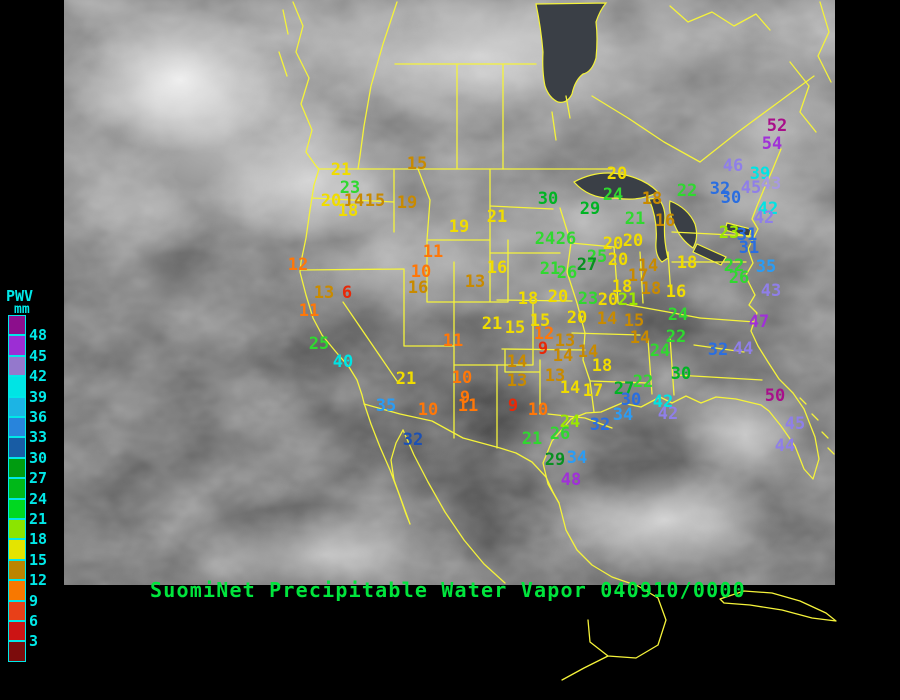 Image resolution: width=900 pixels, height=700 pixels. Describe the element at coordinates (38, 335) in the screenshot. I see `legend-tick-label: 48` at that location.